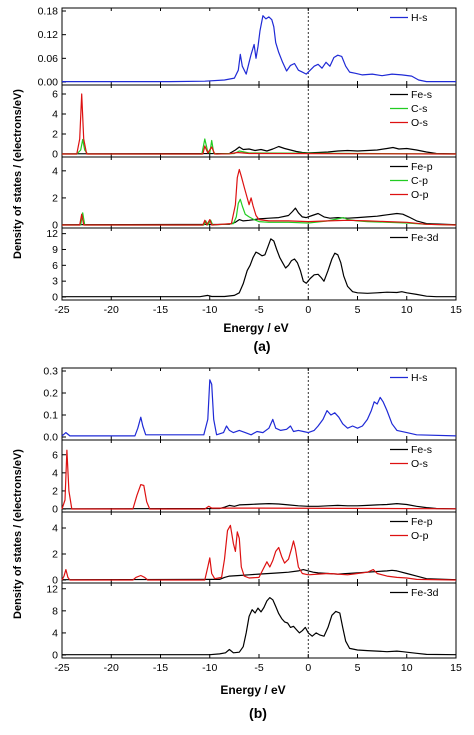 Image resolution: width=474 pixels, height=735 pixels. I want to click on legend-entry: C-s, so click(419, 109).